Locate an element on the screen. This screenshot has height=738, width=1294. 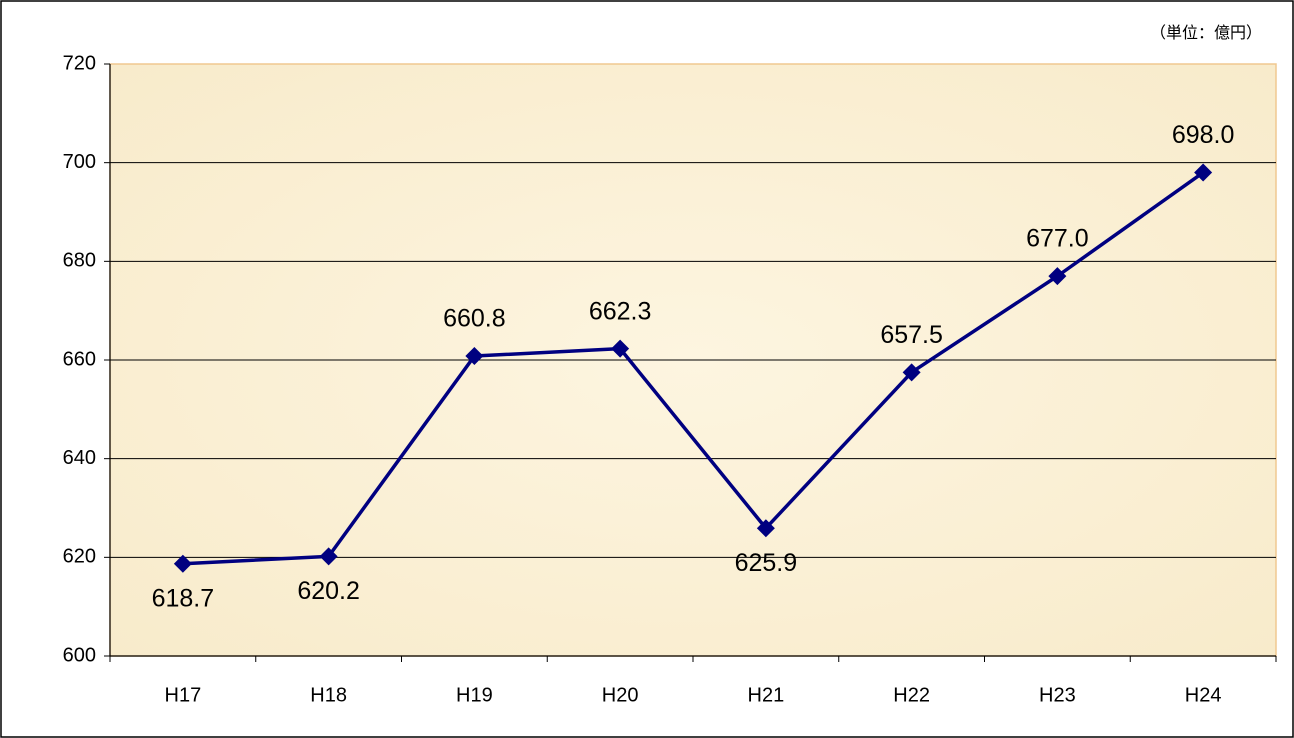
y-tick-label: 640 is located at coordinates (79, 458).